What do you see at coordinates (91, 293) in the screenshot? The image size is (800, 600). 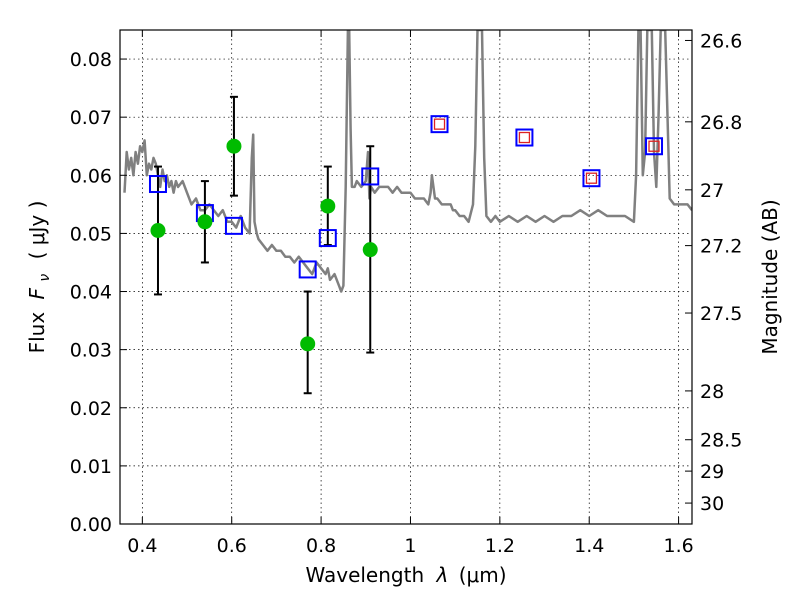 I see `y-tick-label: 0.04` at bounding box center [91, 293].